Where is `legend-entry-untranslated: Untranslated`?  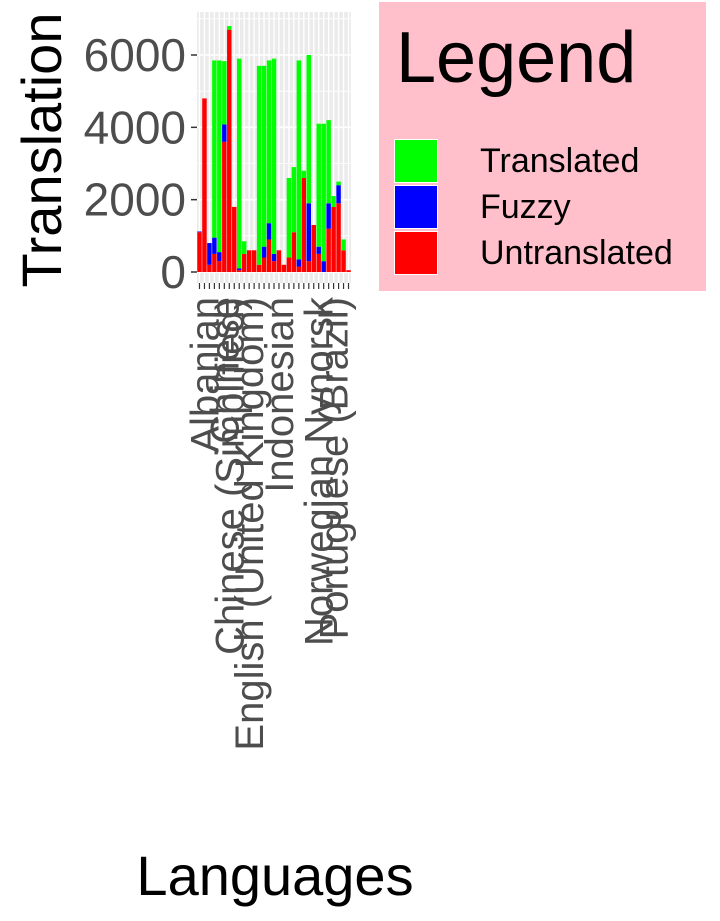
legend-entry-untranslated: Untranslated is located at coordinates (544, 254).